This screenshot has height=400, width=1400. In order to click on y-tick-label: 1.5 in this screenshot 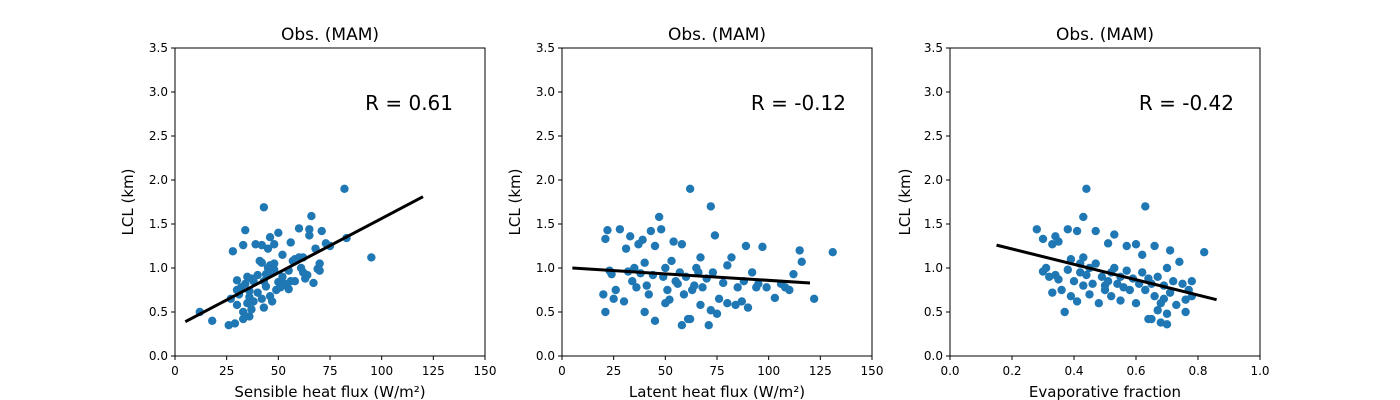, I will do `click(158, 224)`.